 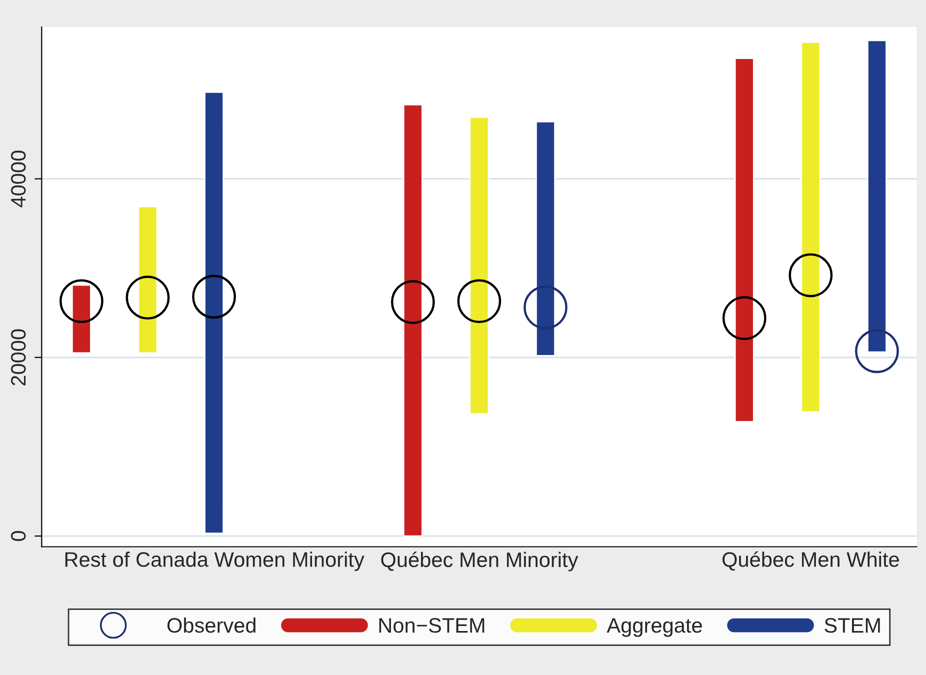 I want to click on x-tick-label: Rest of Canada Women Minority, so click(x=214, y=562).